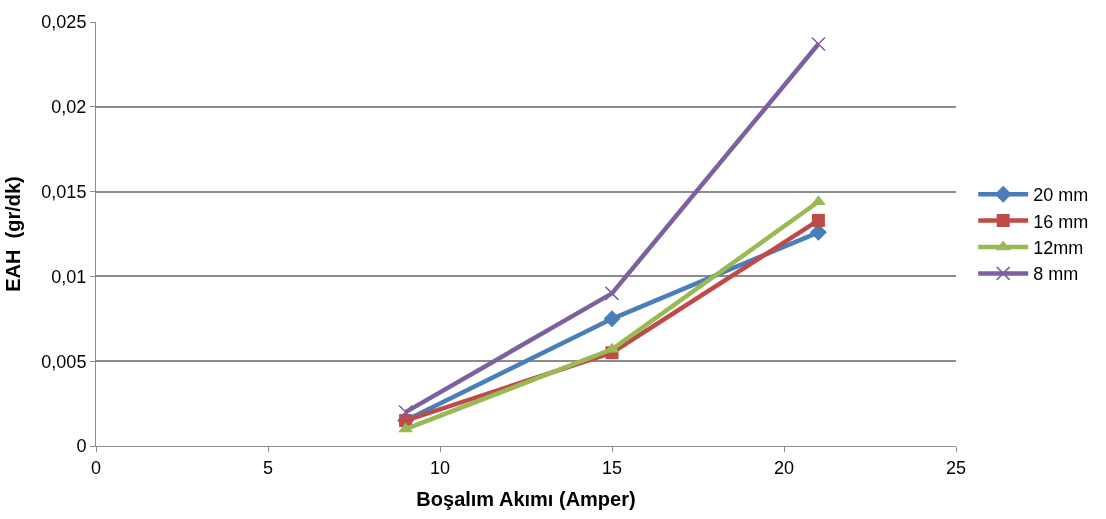  I want to click on legend-label: 12mm, so click(1058, 248).